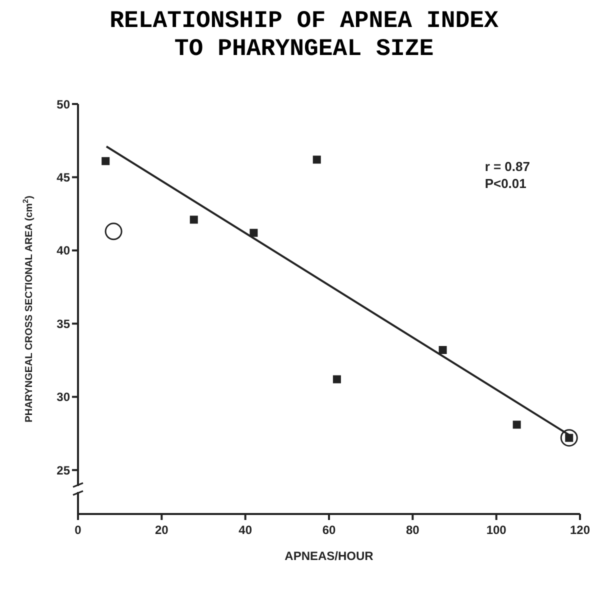 Image resolution: width=608 pixels, height=616 pixels. I want to click on x-tick-label: 60, so click(329, 530).